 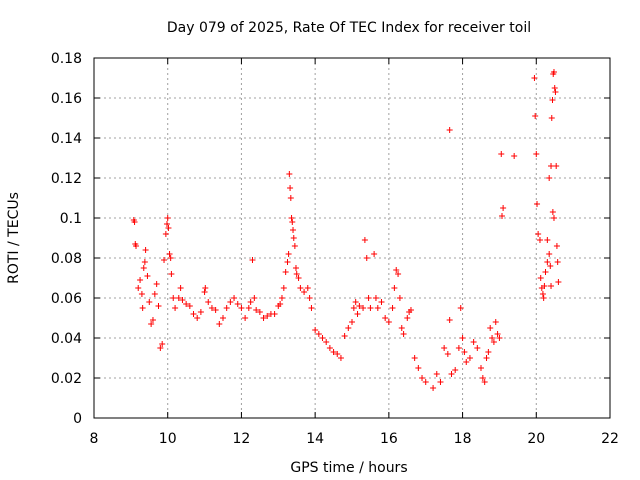 I want to click on x-axis-label: GPS time / hours, so click(x=348, y=468).